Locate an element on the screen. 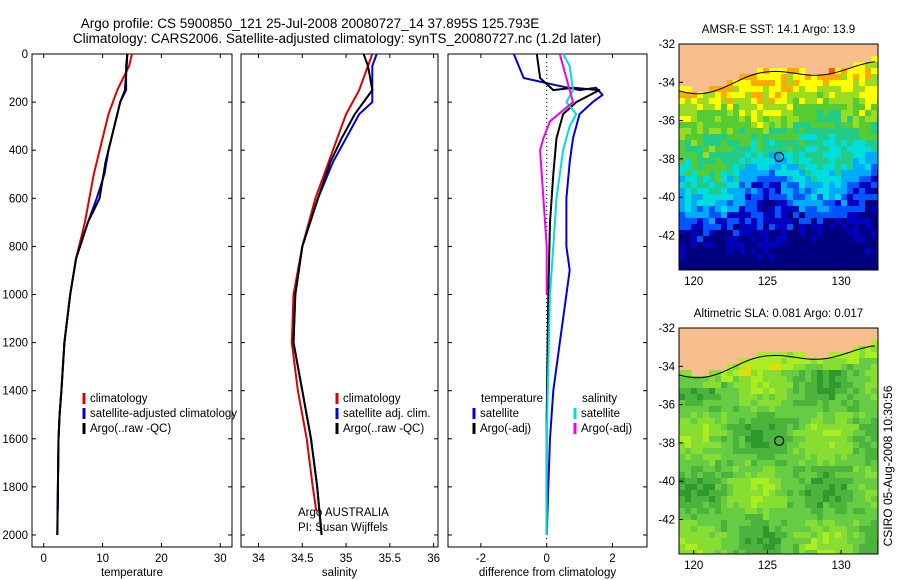 This screenshot has width=900, height=580. salinity-xtick-label: 35 is located at coordinates (346, 559).